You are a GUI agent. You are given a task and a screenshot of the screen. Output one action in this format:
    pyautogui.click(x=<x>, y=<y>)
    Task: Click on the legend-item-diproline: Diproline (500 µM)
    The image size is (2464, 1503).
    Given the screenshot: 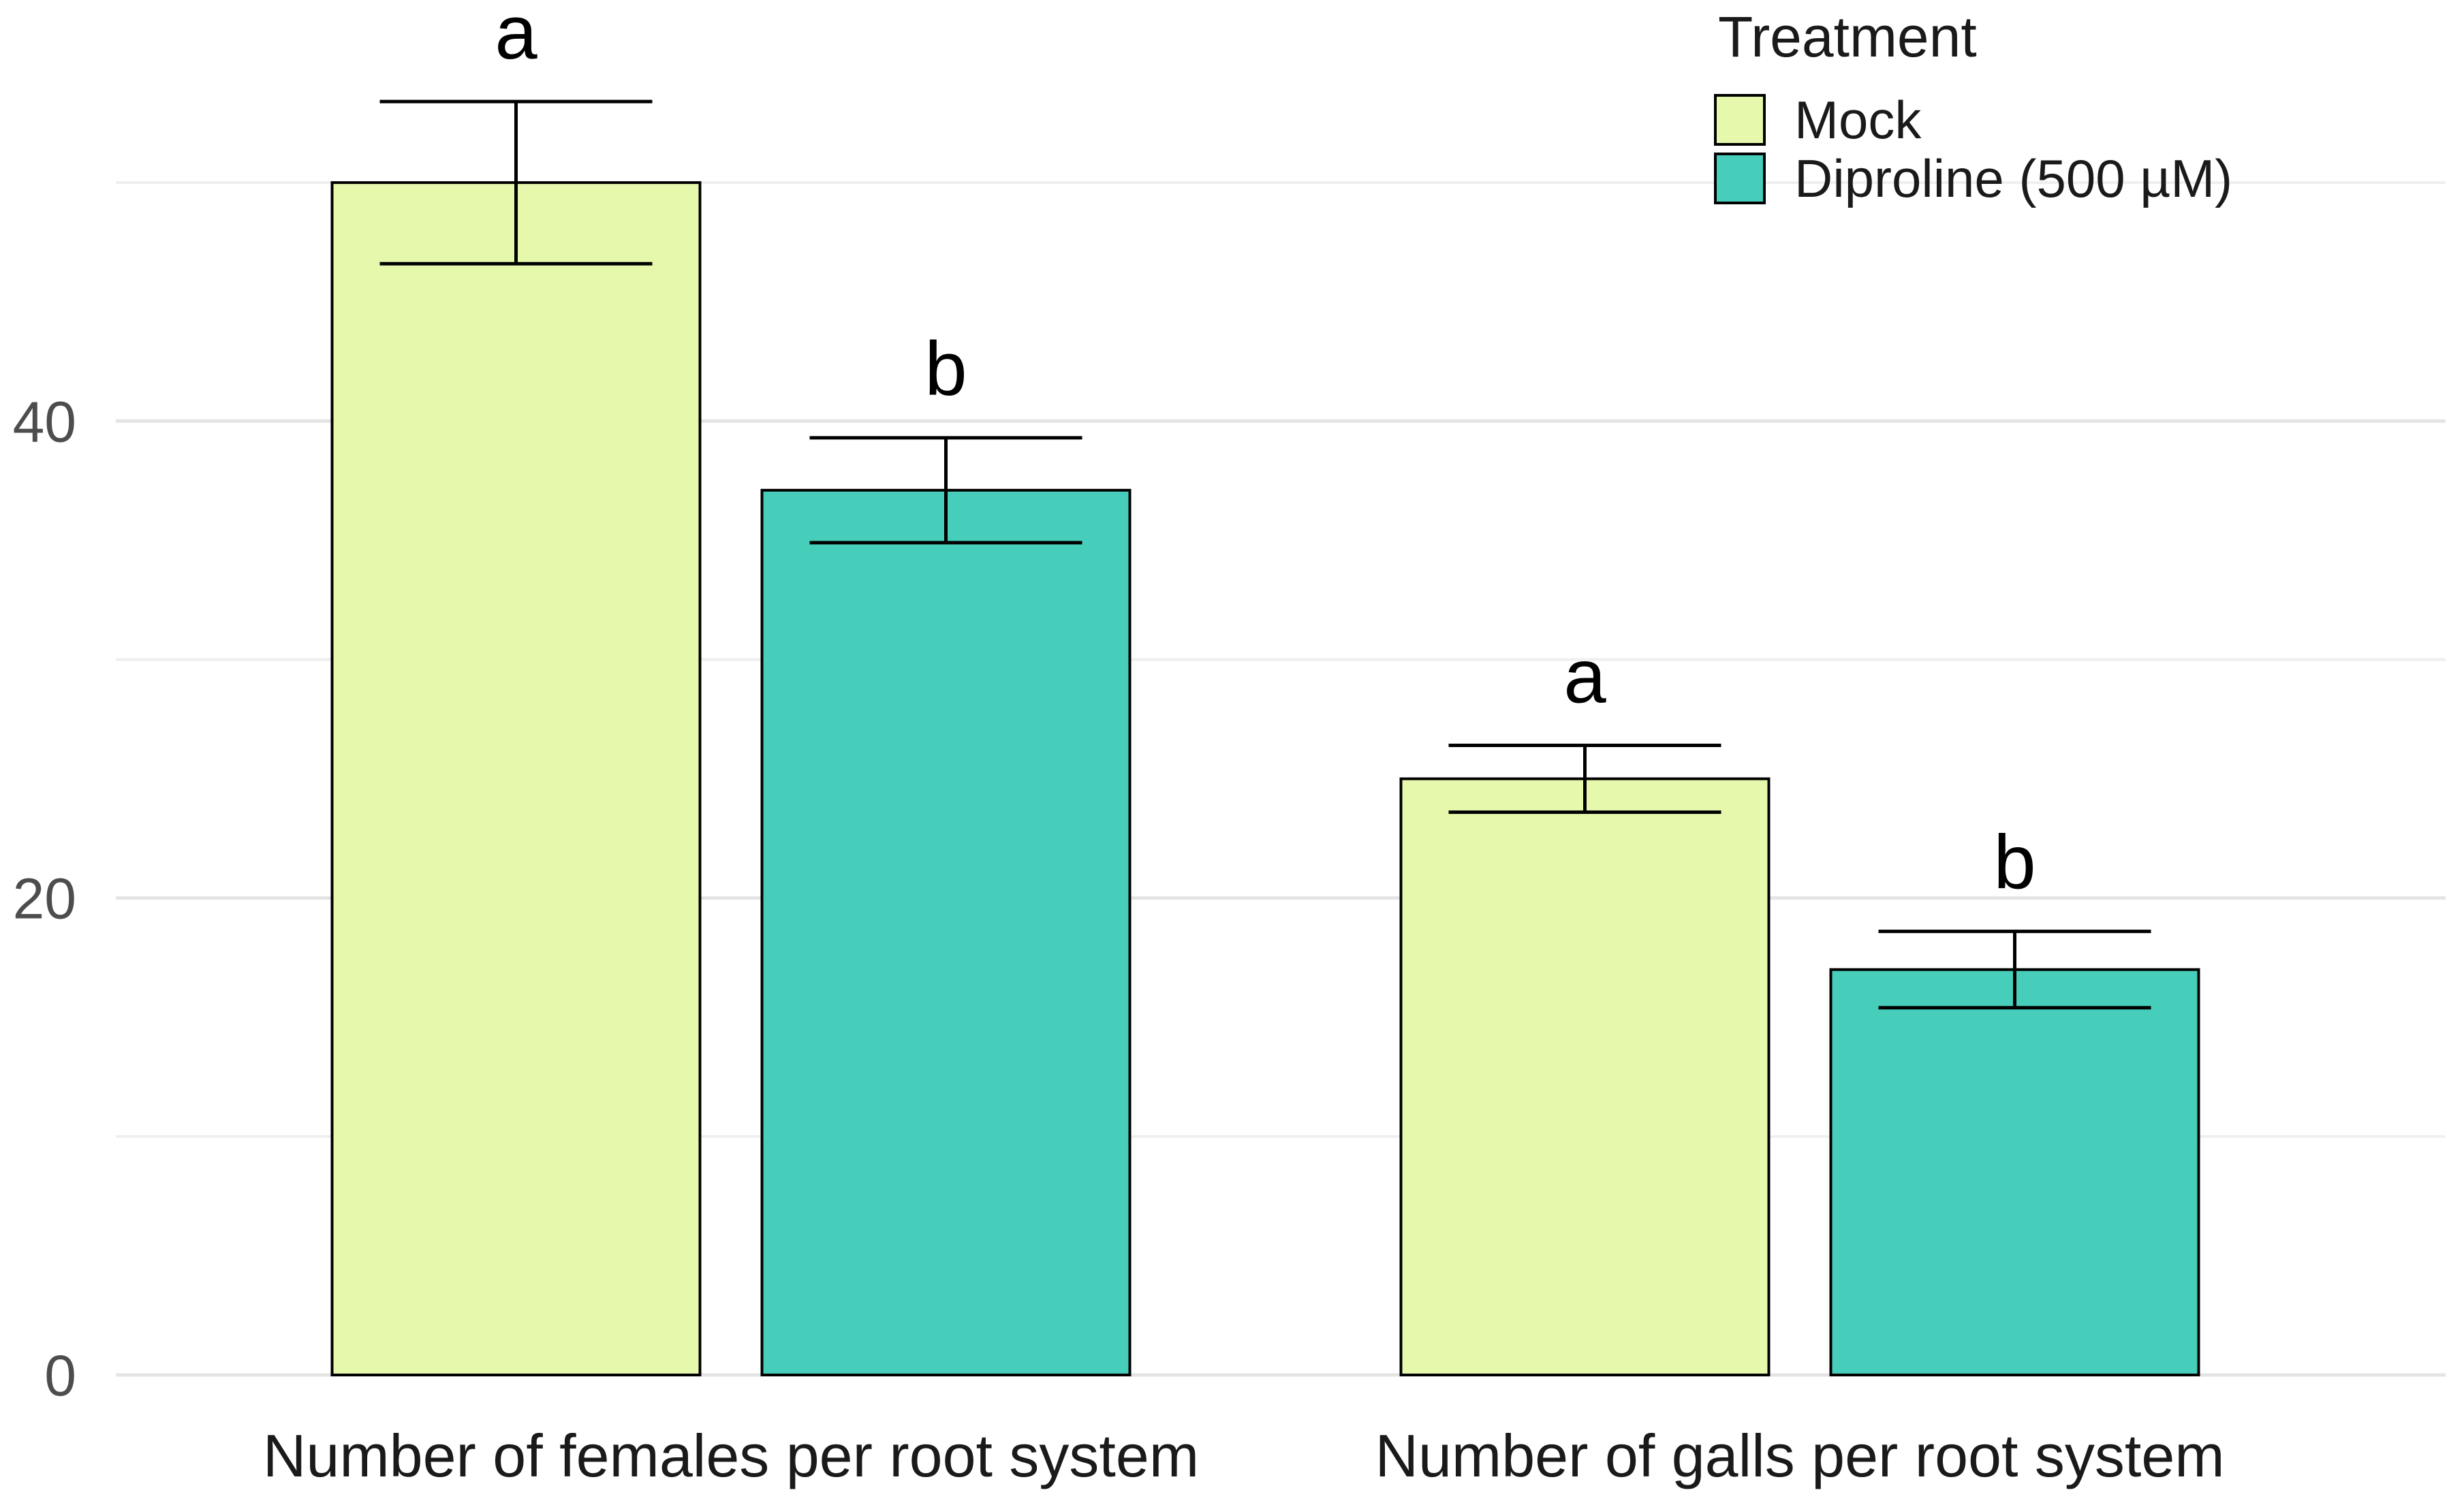 What is the action you would take?
    pyautogui.click(x=1974, y=178)
    